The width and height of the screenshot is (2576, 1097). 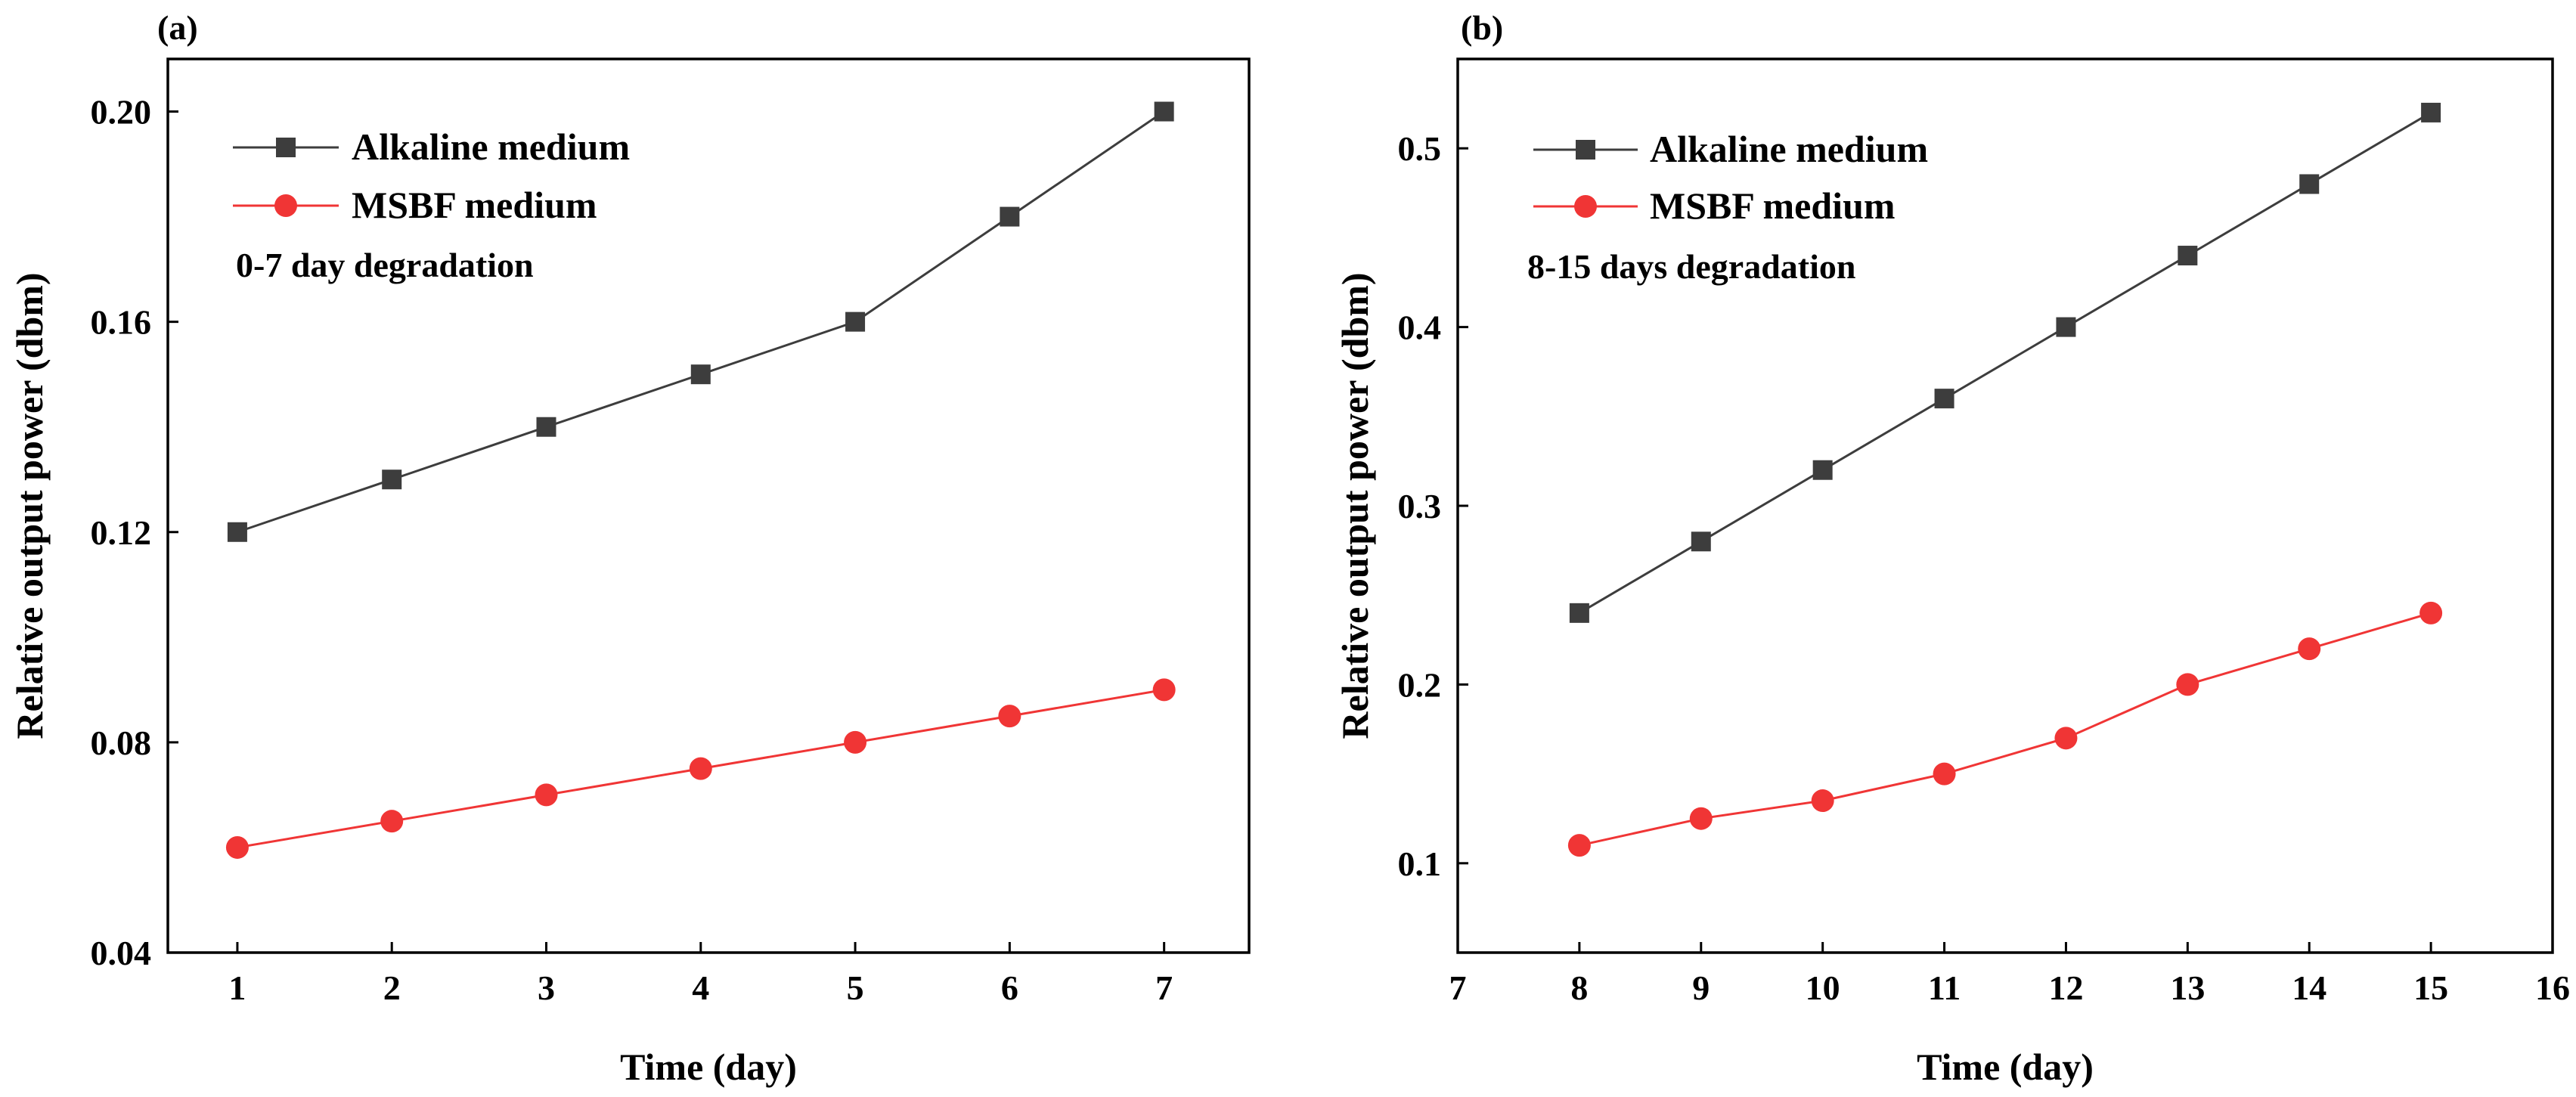 What do you see at coordinates (1482, 27) in the screenshot?
I see `panel-label-b: (b)` at bounding box center [1482, 27].